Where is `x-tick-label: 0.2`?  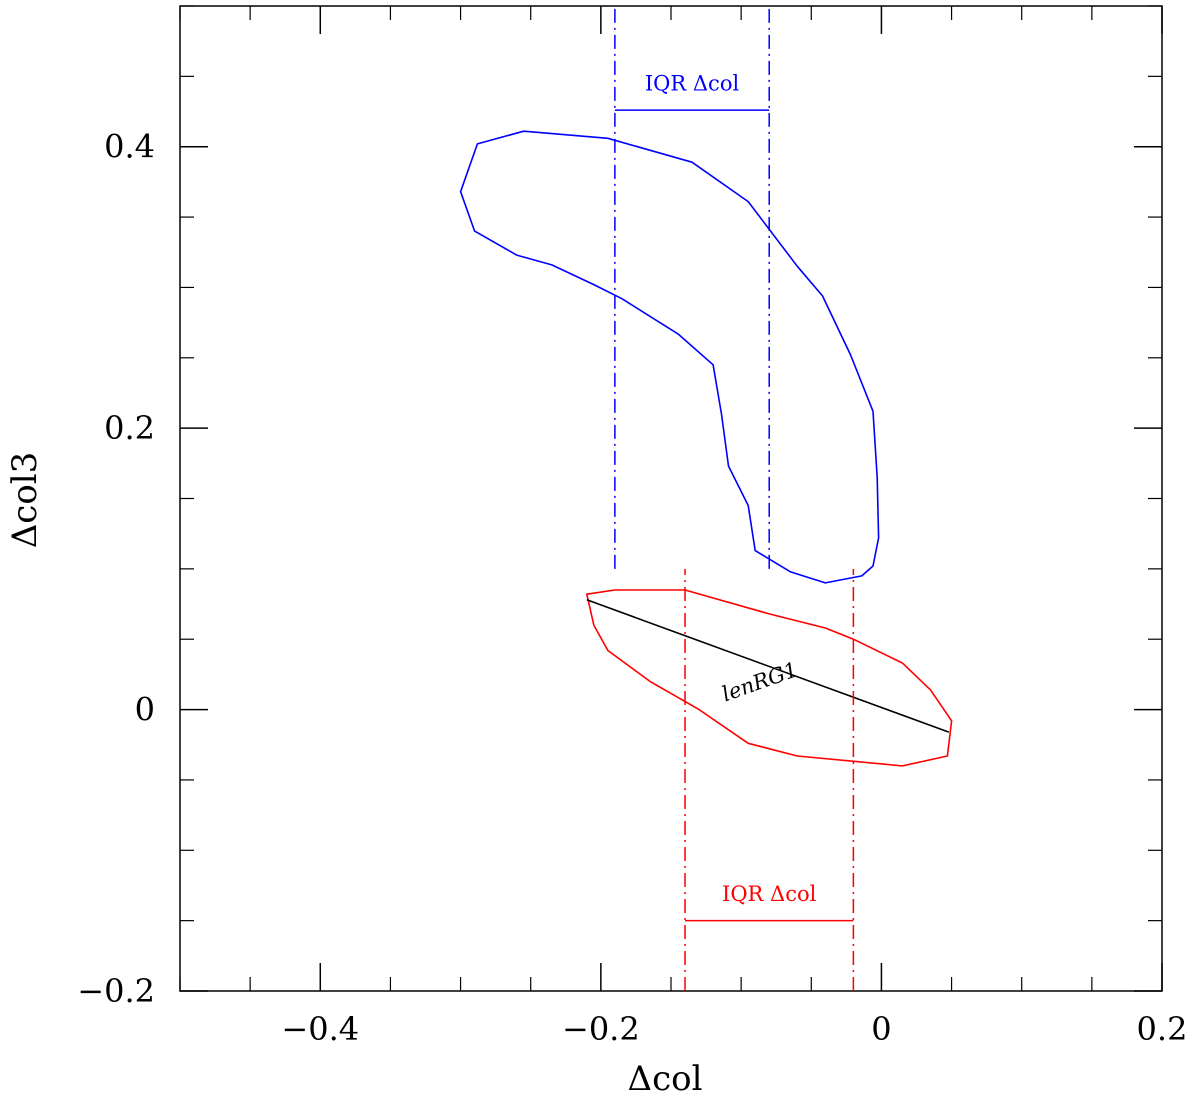 x-tick-label: 0.2 is located at coordinates (1162, 1029).